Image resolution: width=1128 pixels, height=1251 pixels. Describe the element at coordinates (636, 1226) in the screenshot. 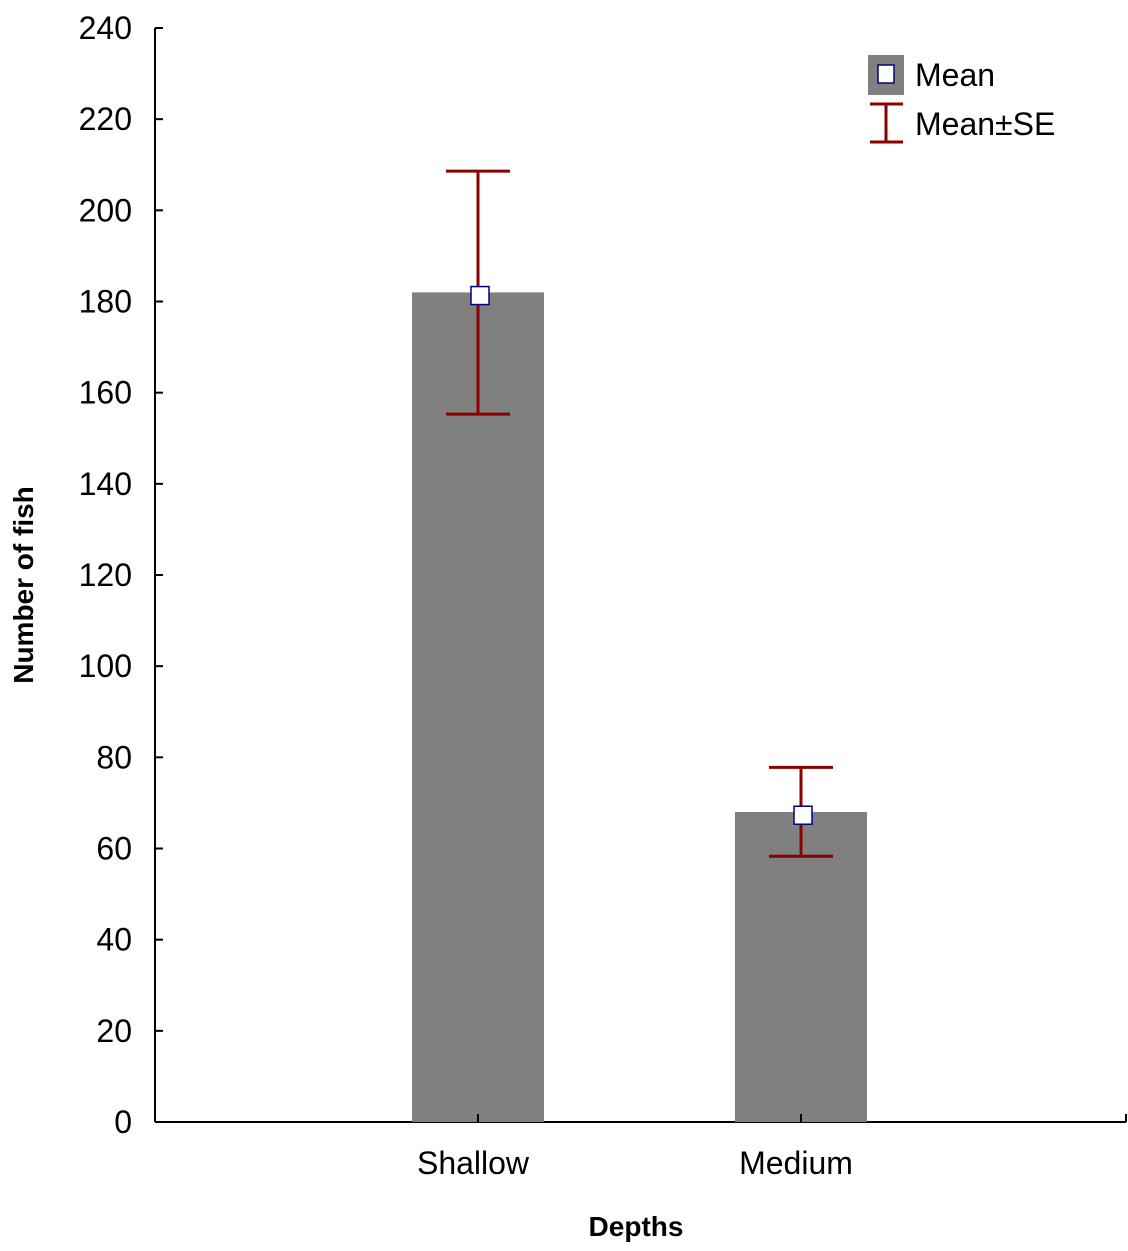

I see `x-axis-title: Depths` at that location.